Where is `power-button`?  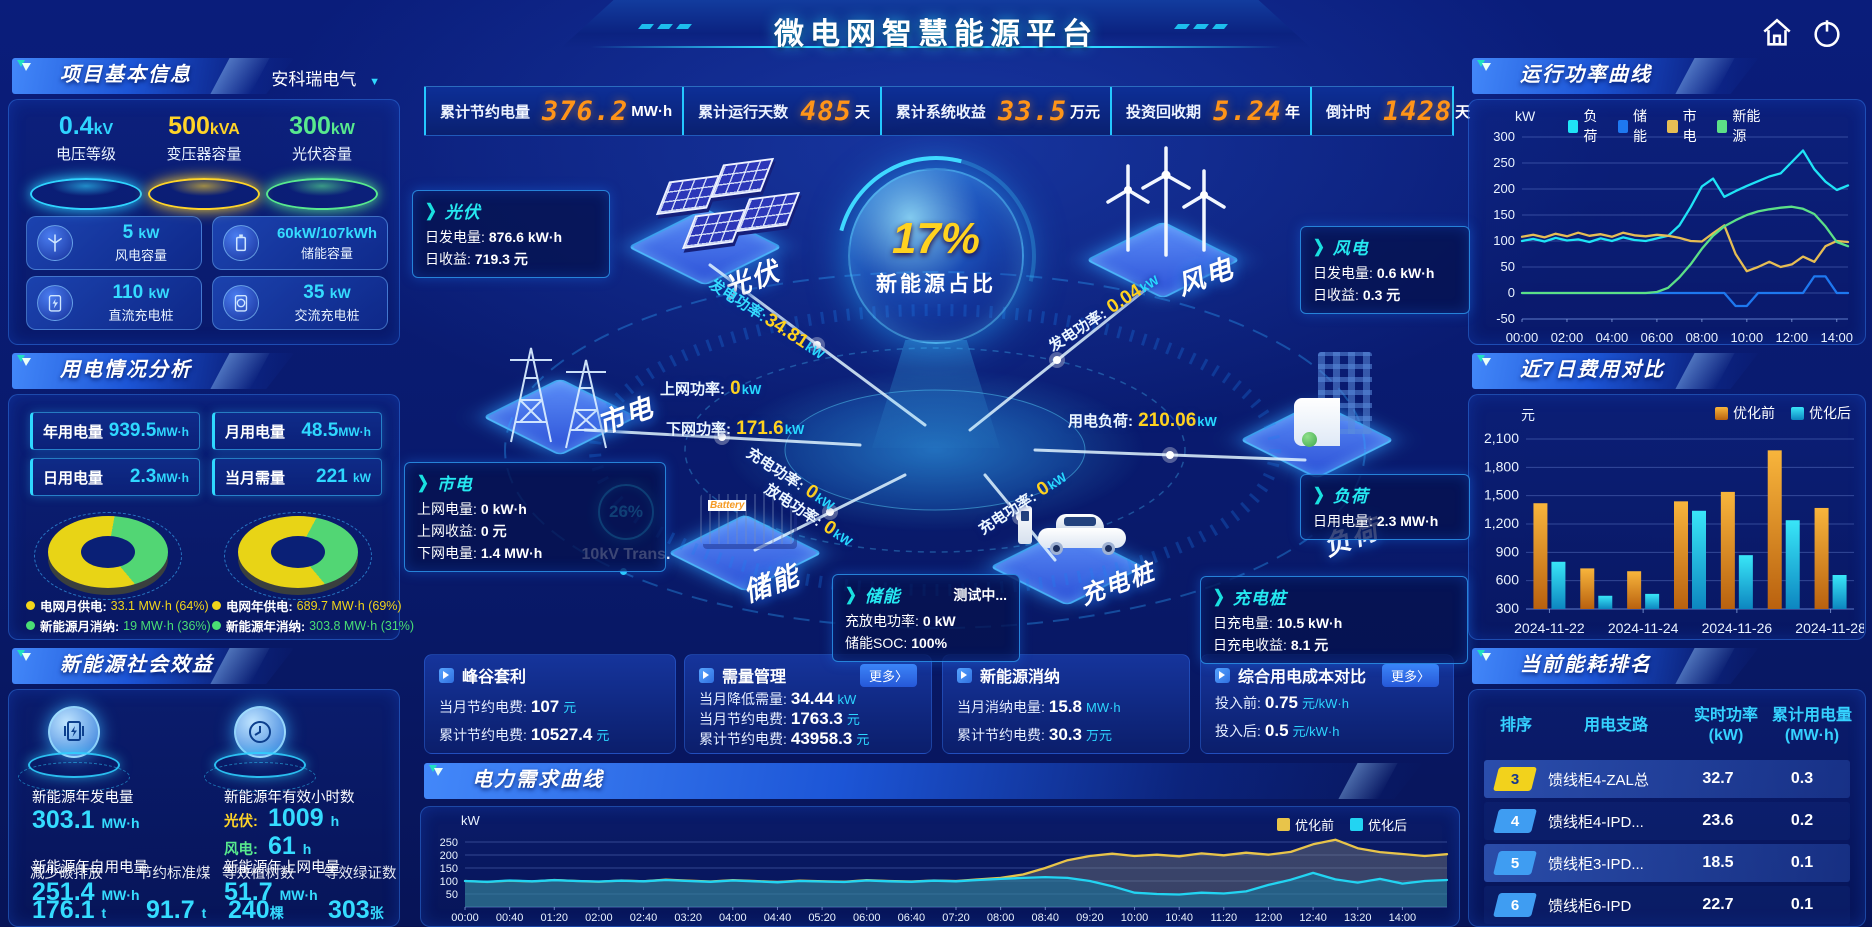 power-button is located at coordinates (1828, 34).